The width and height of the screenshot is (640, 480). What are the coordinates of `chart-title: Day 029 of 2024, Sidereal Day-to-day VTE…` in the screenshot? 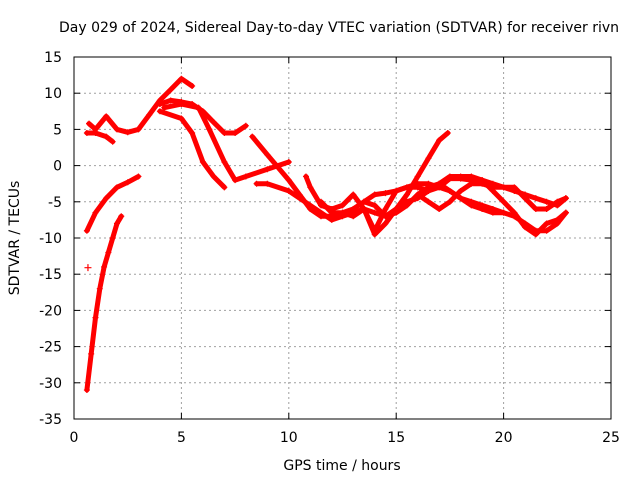 It's located at (339, 28).